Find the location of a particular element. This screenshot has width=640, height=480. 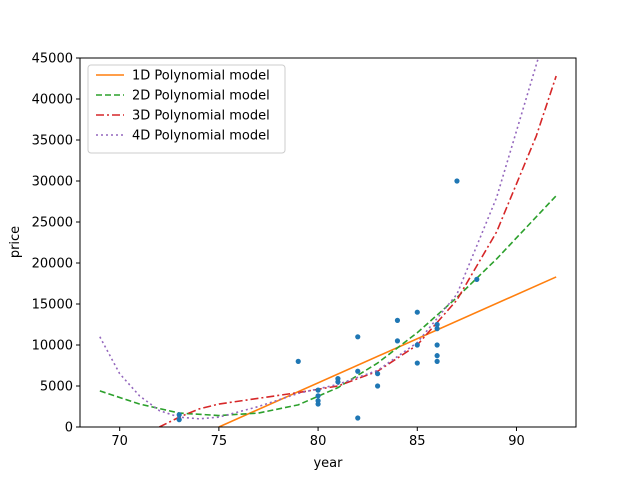

x-tick-label: 80 is located at coordinates (318, 441).